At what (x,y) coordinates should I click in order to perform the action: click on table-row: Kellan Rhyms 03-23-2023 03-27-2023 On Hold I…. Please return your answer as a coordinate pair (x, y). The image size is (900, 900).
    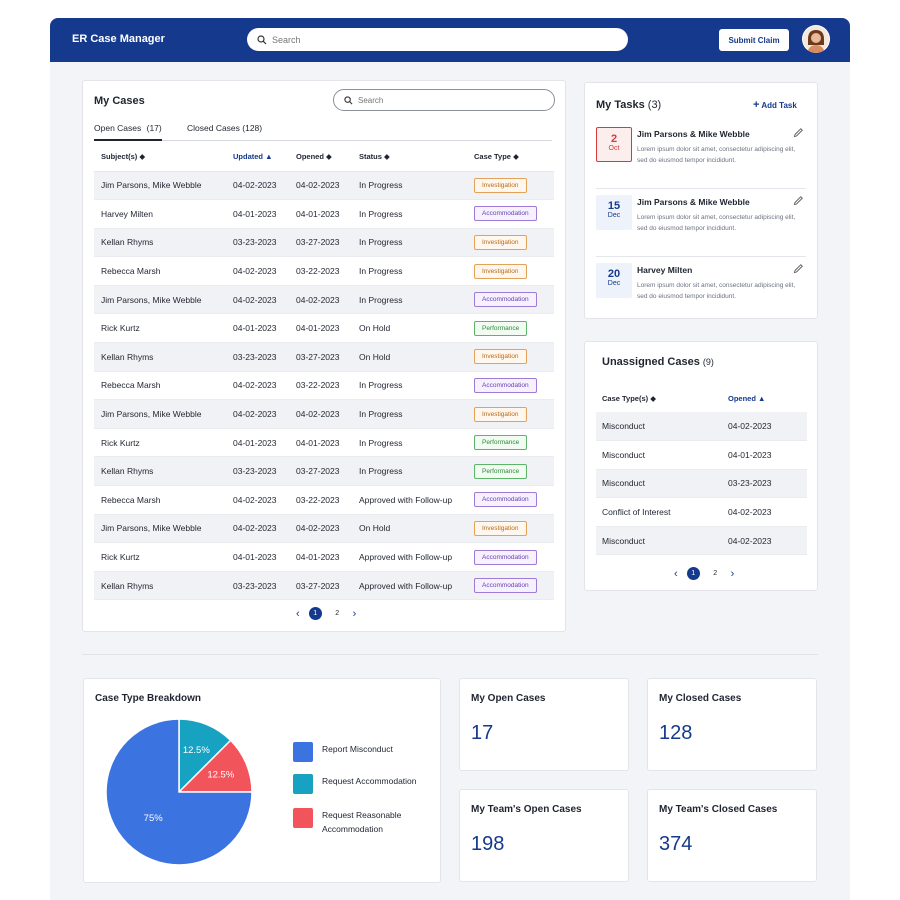
    Looking at the image, I should click on (324, 357).